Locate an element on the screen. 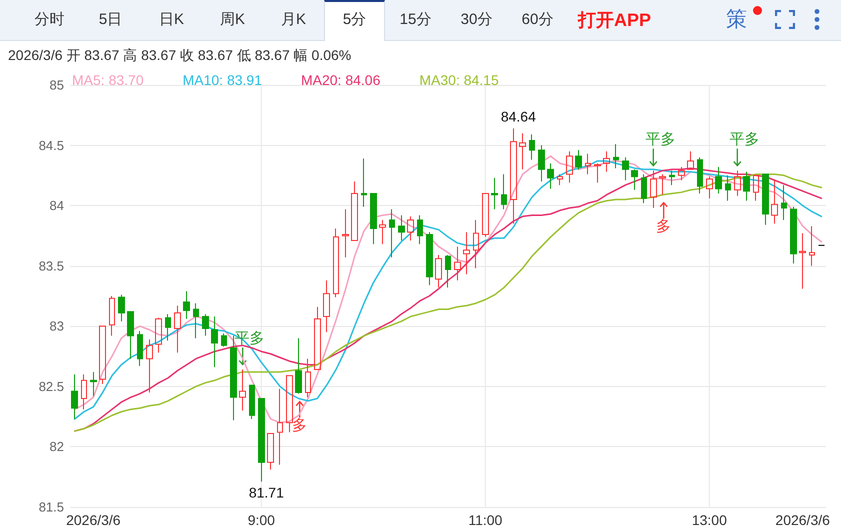 Image resolution: width=841 pixels, height=528 pixels. chart-subtitle: 2026/3/6 开 83.67 高 83.67 收 83.67 低 83.67 幅 0.06% is located at coordinates (180, 55).